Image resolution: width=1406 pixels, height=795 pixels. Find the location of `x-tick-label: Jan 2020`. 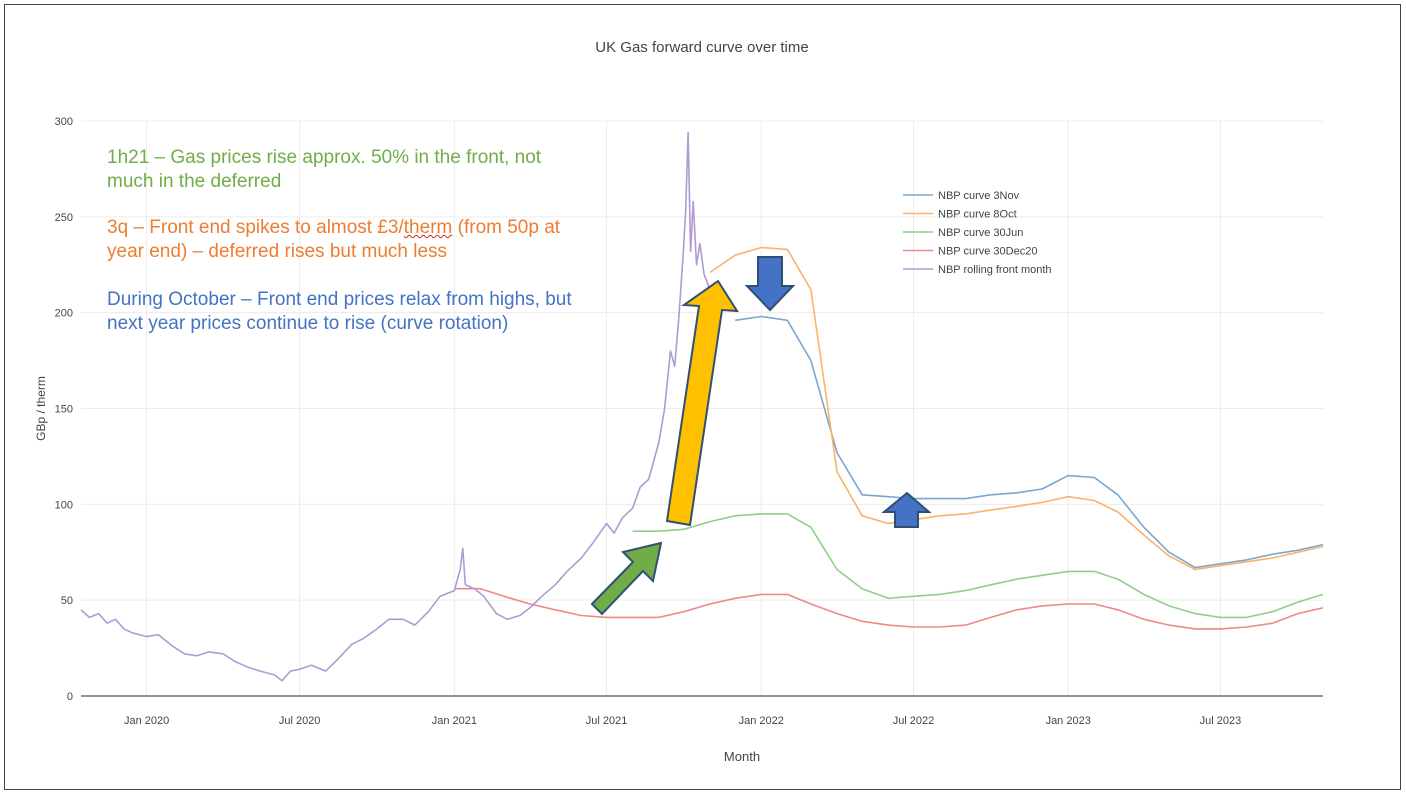

x-tick-label: Jan 2020 is located at coordinates (146, 721).